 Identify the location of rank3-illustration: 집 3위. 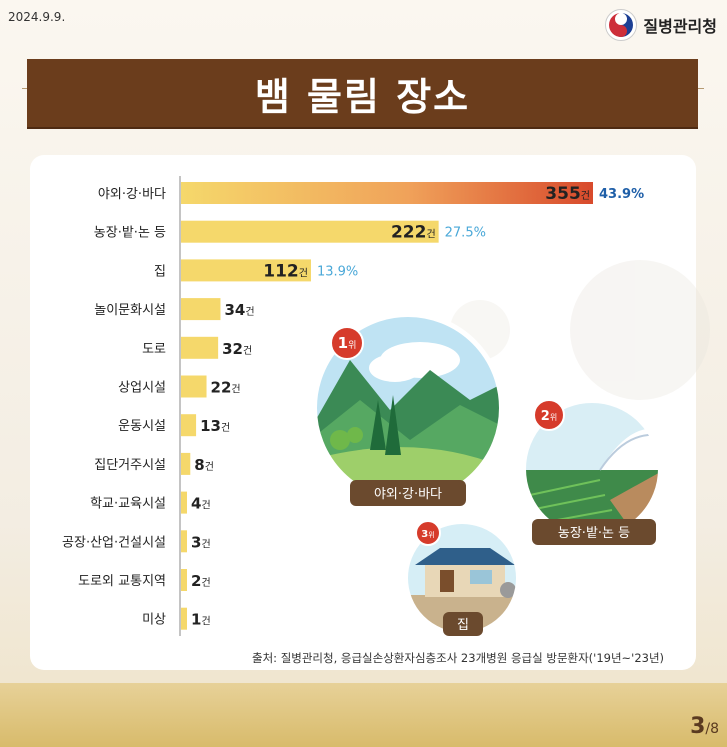
(462, 578).